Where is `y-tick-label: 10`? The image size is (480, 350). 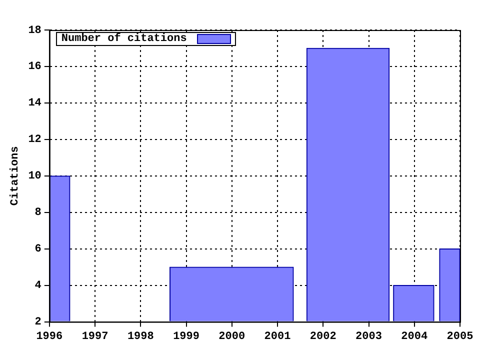
y-tick-label: 10 is located at coordinates (35, 176).